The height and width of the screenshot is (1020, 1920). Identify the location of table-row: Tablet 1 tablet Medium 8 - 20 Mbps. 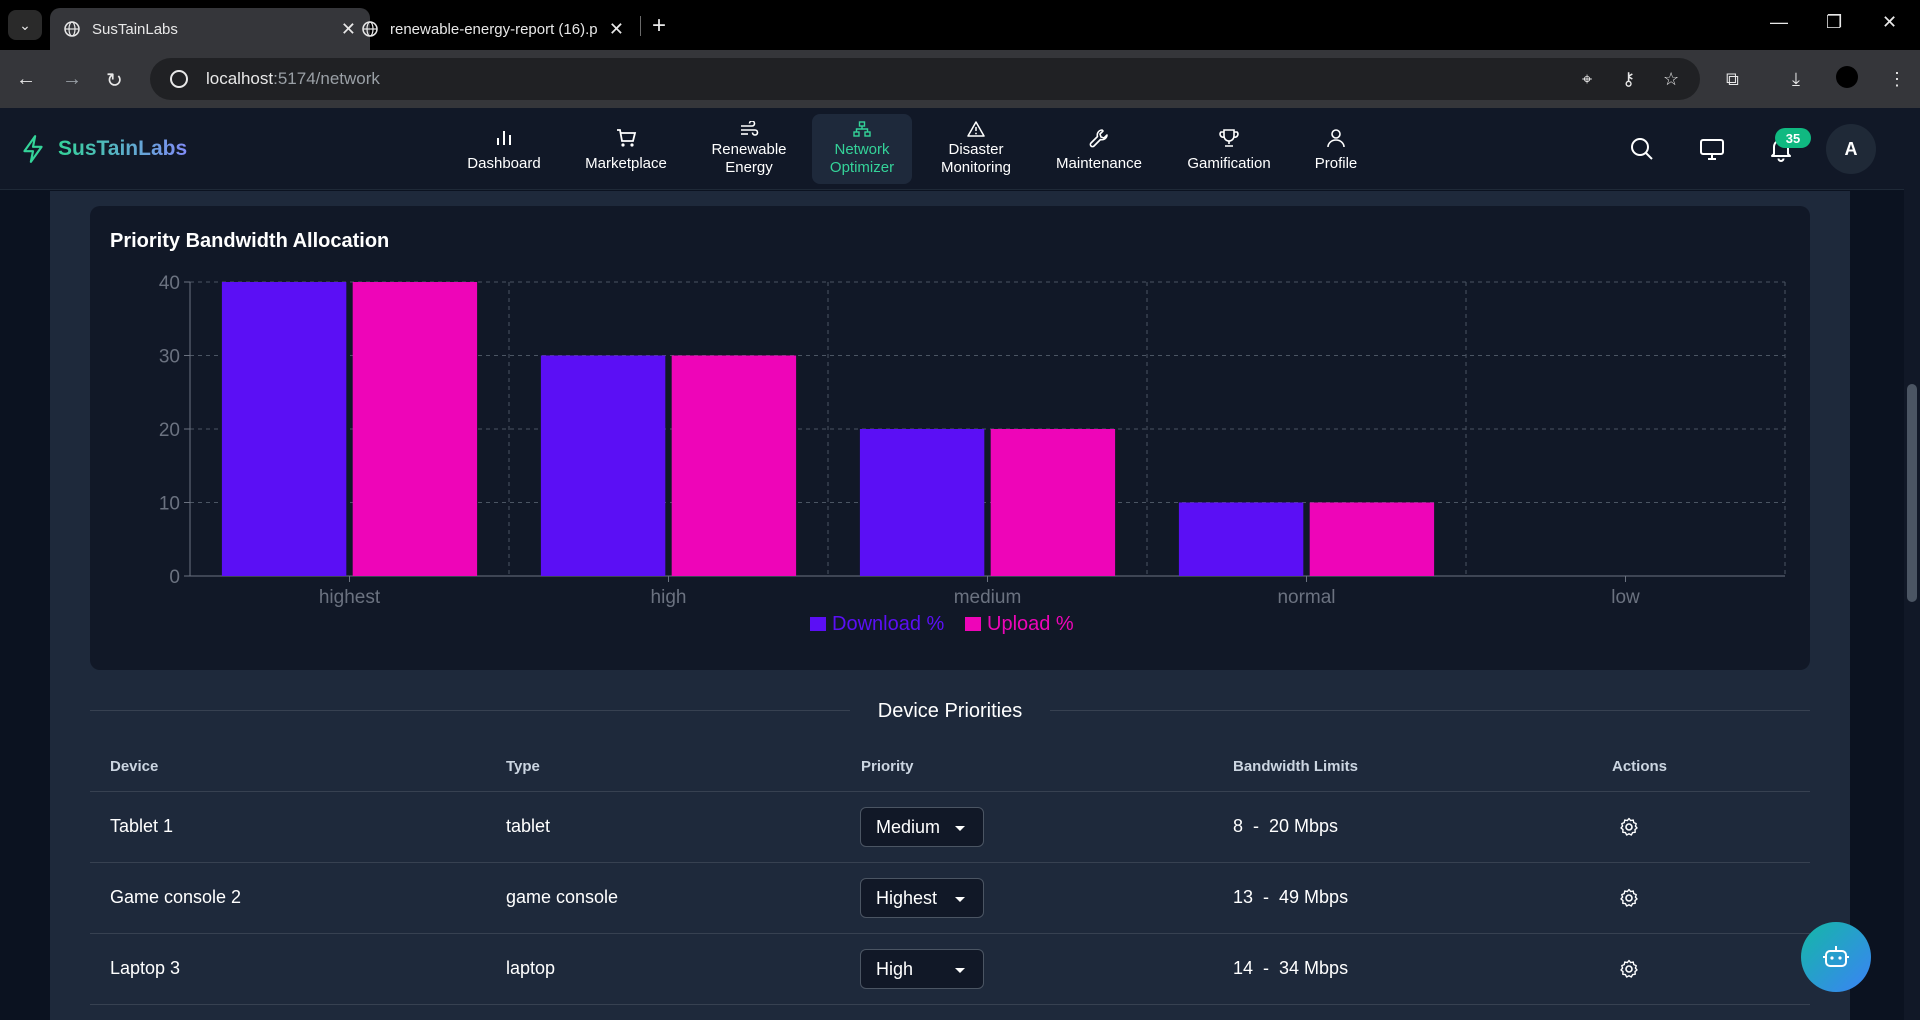
(950, 827).